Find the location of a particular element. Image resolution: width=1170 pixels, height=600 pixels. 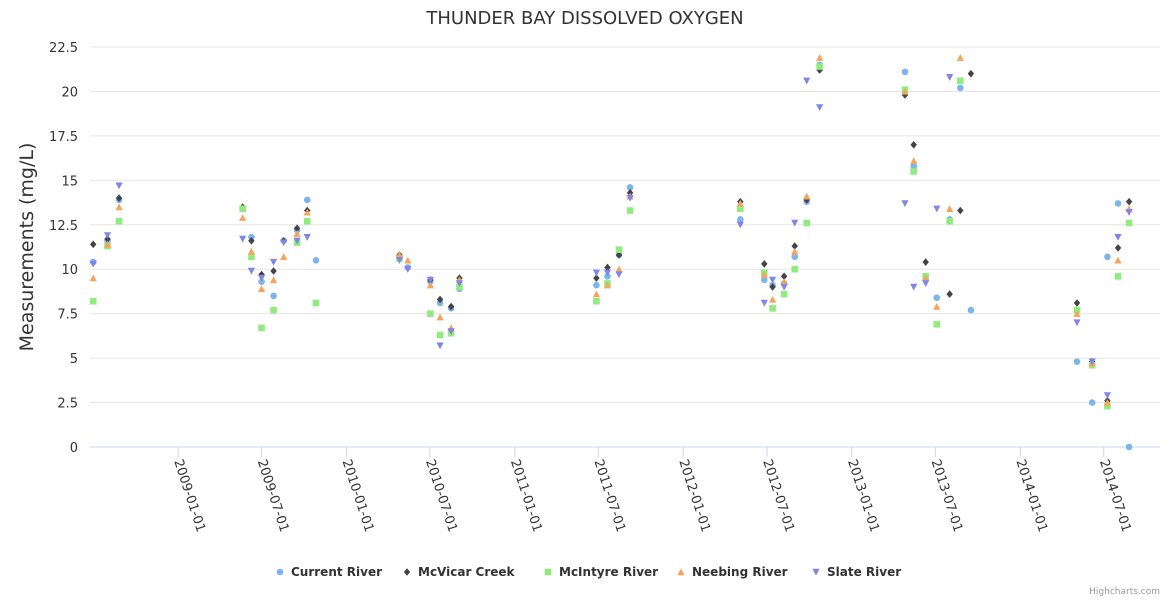

legend-item-current-river: Current River is located at coordinates (329, 572).